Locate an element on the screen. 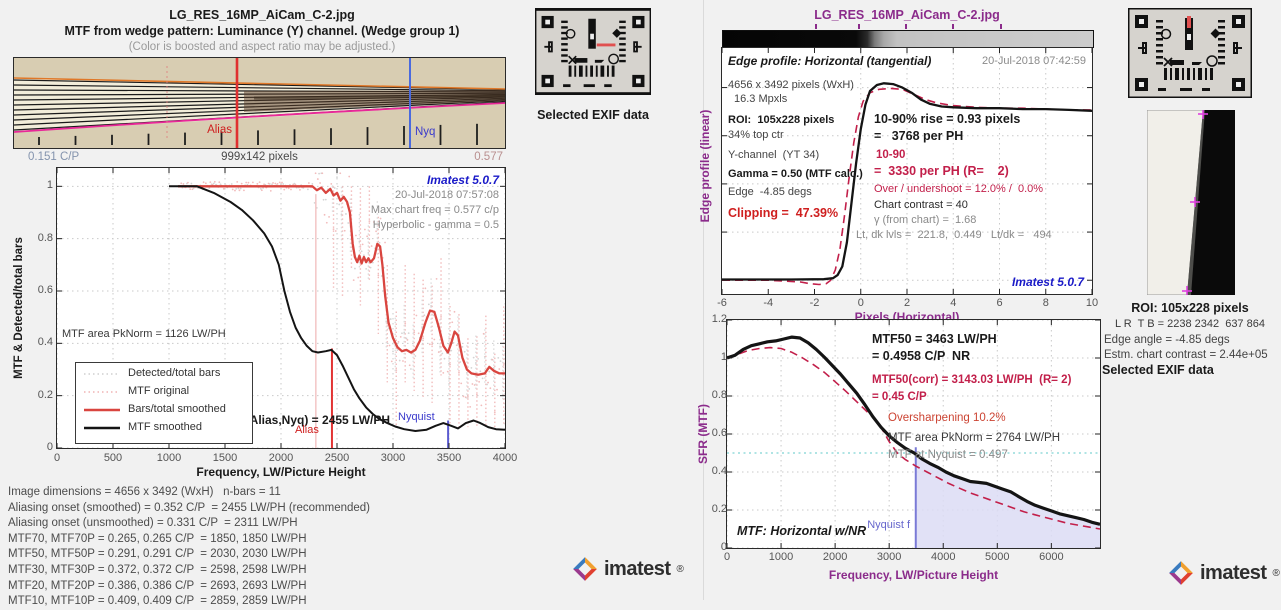 The image size is (1281, 610). x-tick-label: 2500 is located at coordinates (337, 458).